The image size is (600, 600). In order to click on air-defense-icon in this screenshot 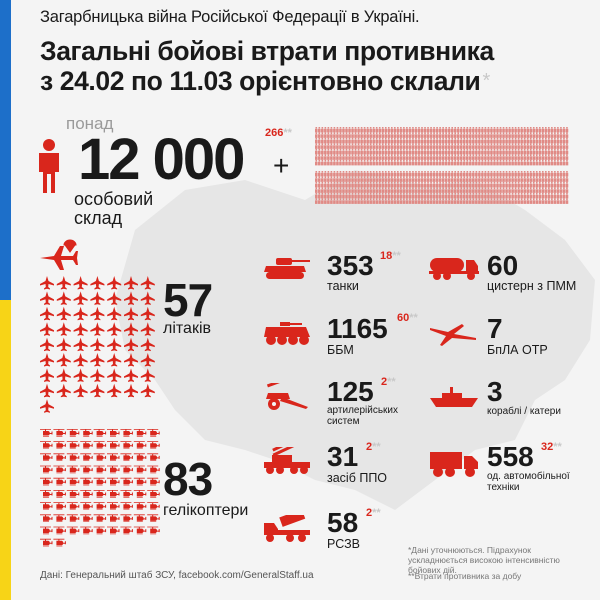, I will do `click(288, 461)`.